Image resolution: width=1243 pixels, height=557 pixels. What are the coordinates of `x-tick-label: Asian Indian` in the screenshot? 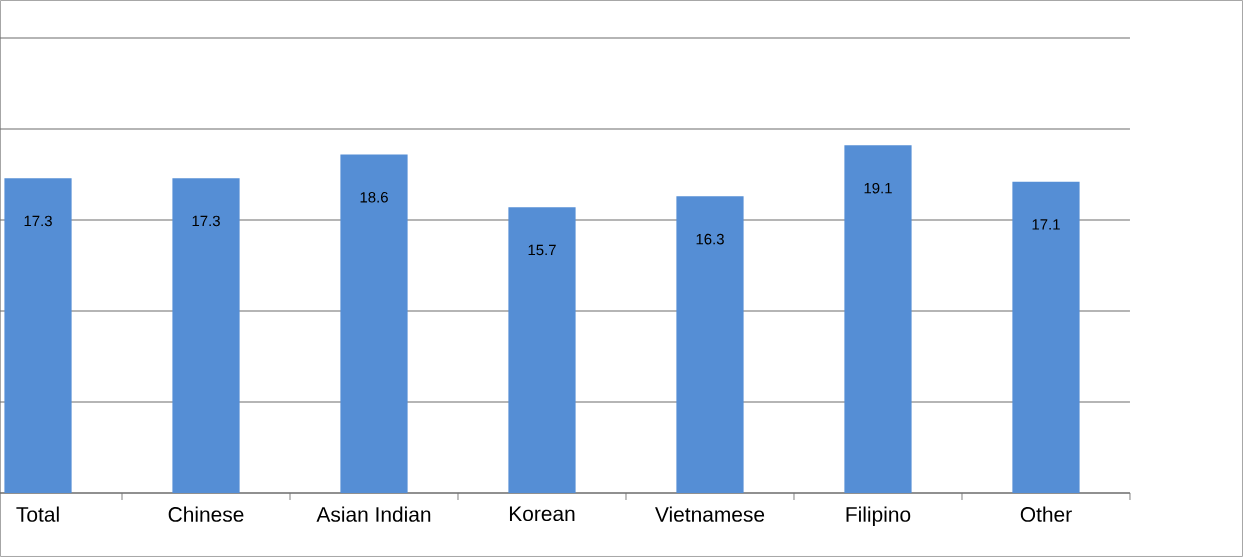 It's located at (373, 514).